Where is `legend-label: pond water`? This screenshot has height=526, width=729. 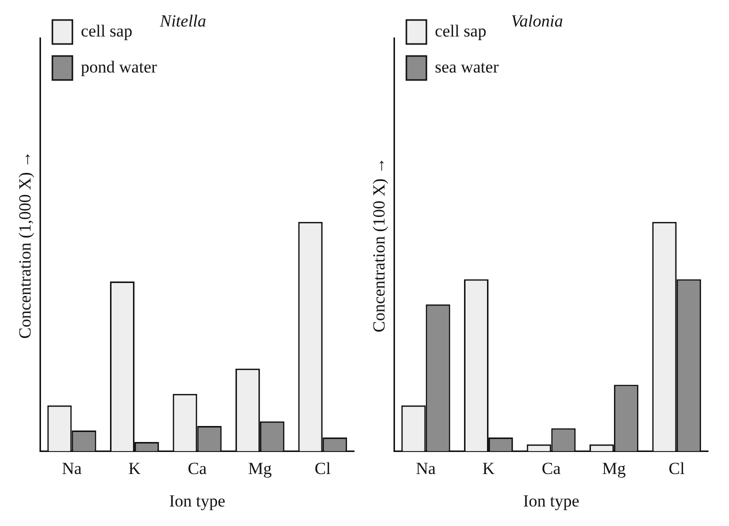
legend-label: pond water is located at coordinates (119, 66).